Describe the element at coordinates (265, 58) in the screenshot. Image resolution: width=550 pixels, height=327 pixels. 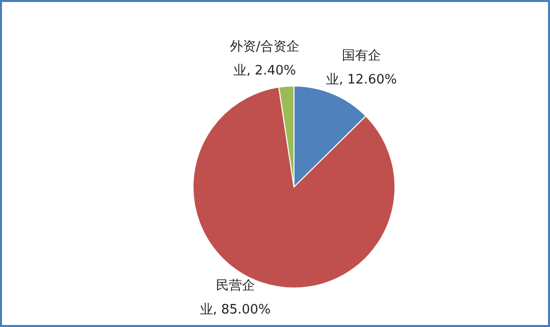
I see `slice-label: 外资/合资企业, 2.40%` at that location.